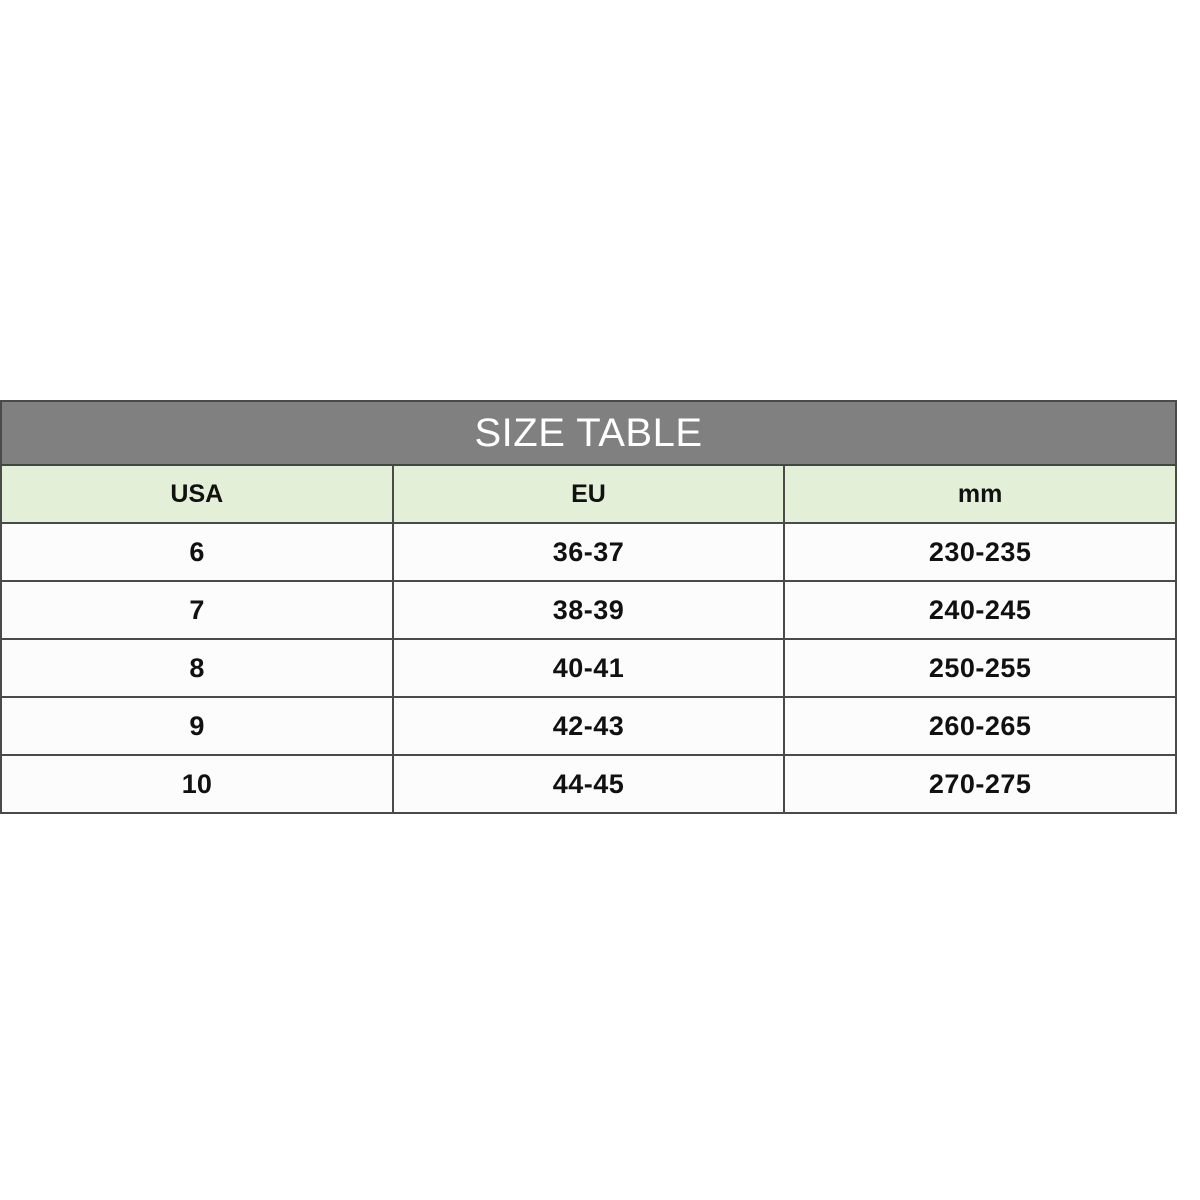 The height and width of the screenshot is (1200, 1200). I want to click on cell-eu: 42-43, so click(588, 726).